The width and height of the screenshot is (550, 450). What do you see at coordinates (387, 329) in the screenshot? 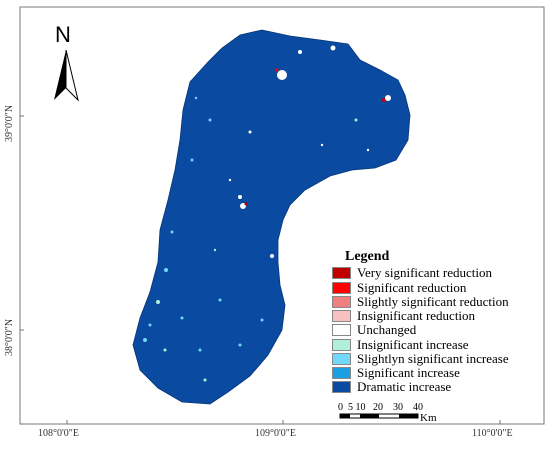
I see `legend-label: Unchanged` at bounding box center [387, 329].